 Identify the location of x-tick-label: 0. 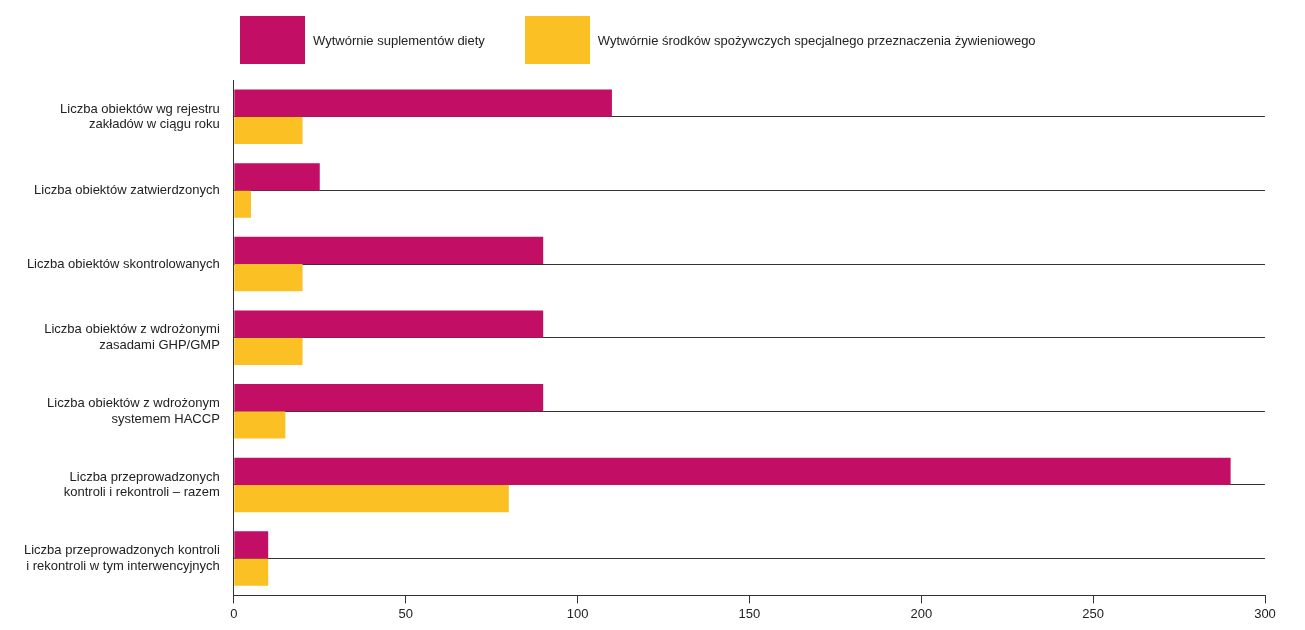
(234, 613).